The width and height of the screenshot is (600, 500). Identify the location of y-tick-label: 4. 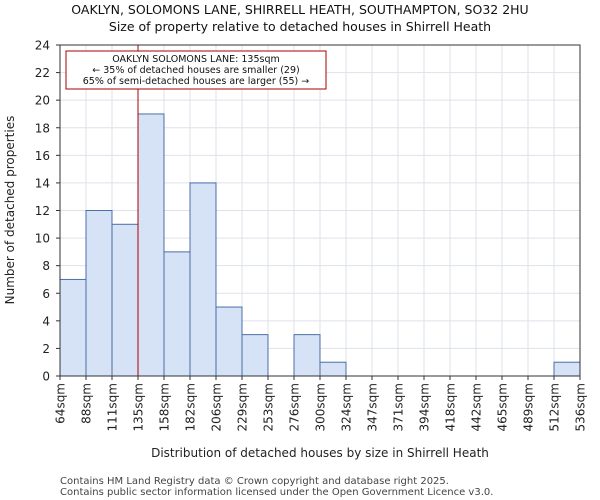
(46, 321).